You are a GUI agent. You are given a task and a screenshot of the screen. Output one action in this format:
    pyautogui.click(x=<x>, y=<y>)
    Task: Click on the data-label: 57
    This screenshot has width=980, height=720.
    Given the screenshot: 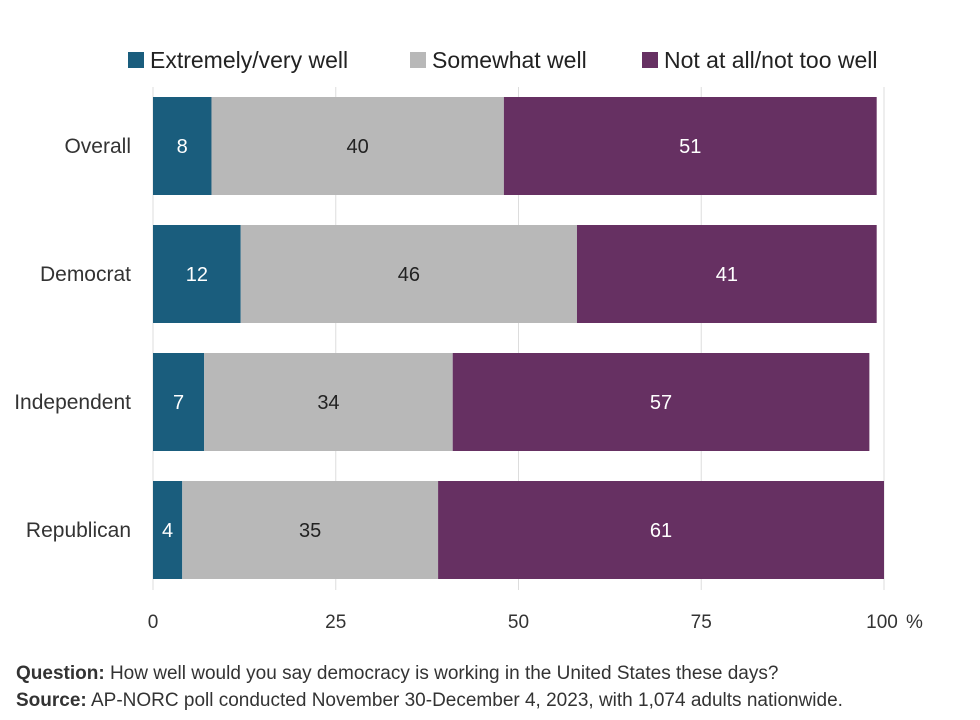 What is the action you would take?
    pyautogui.click(x=661, y=403)
    